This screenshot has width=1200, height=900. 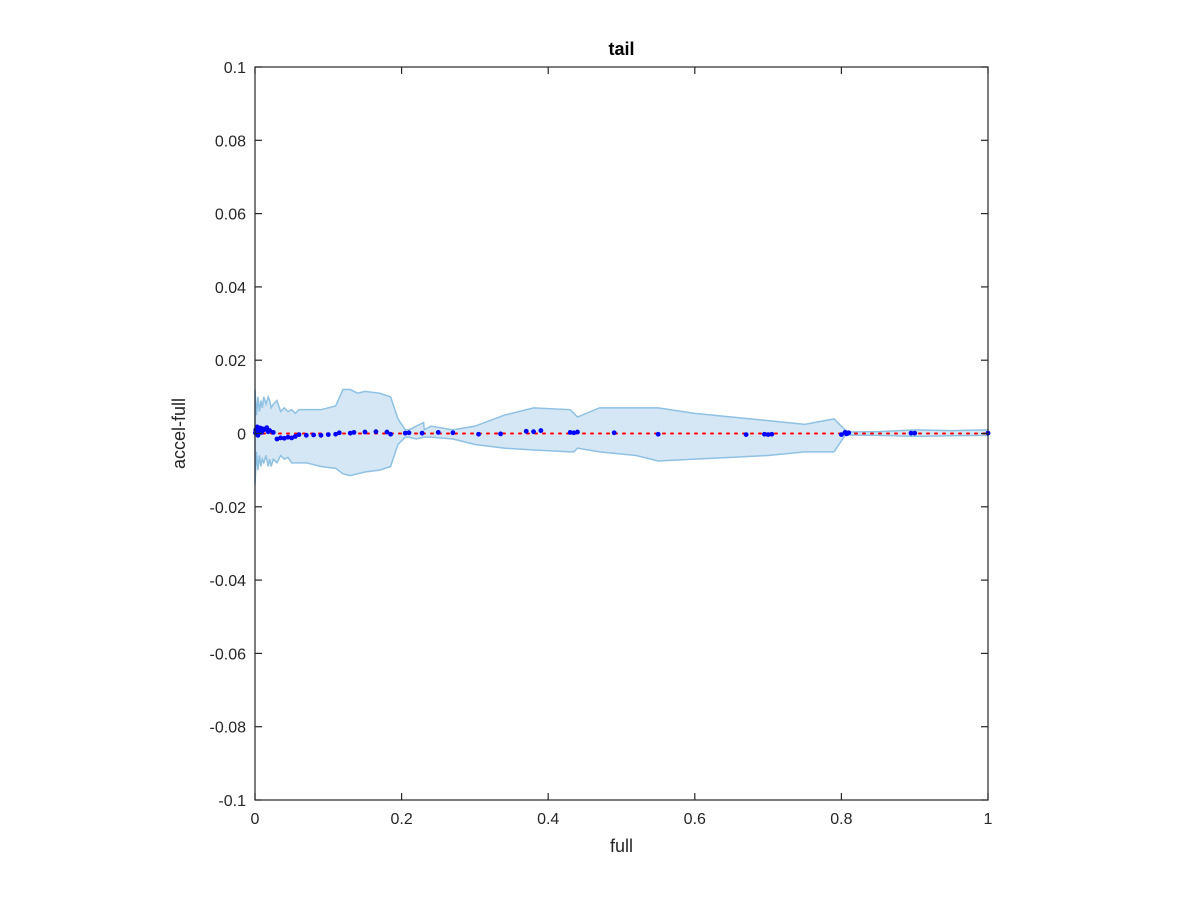 What do you see at coordinates (241, 435) in the screenshot?
I see `y-tick-label: 0` at bounding box center [241, 435].